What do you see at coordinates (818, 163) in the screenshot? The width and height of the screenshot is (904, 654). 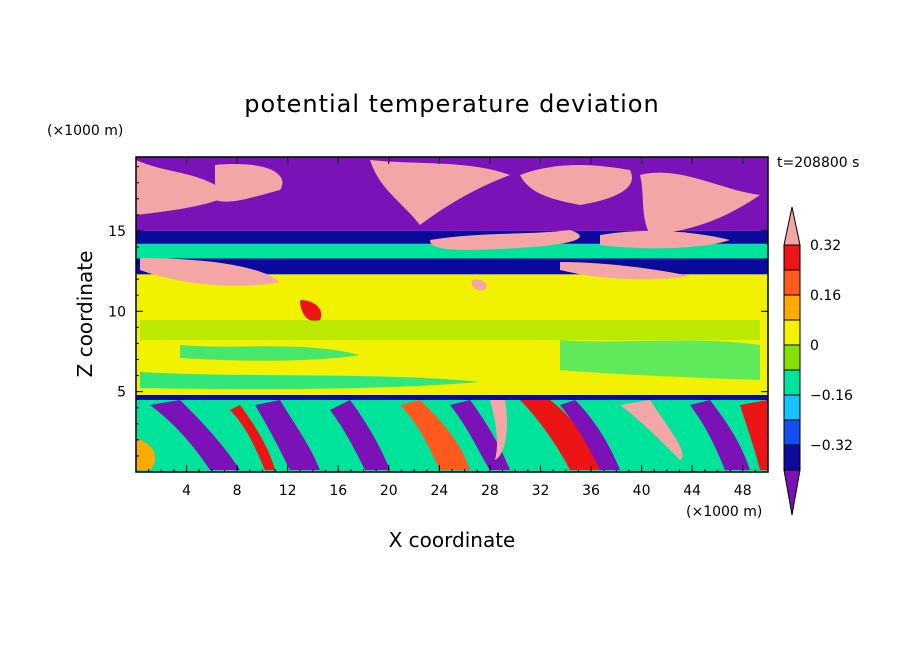 I see `time-label: t=208800 s` at bounding box center [818, 163].